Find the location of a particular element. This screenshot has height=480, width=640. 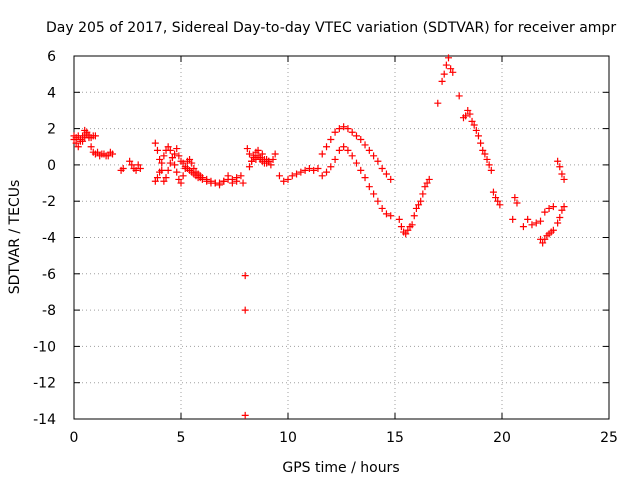

y-tick-label: -12 is located at coordinates (44, 384).